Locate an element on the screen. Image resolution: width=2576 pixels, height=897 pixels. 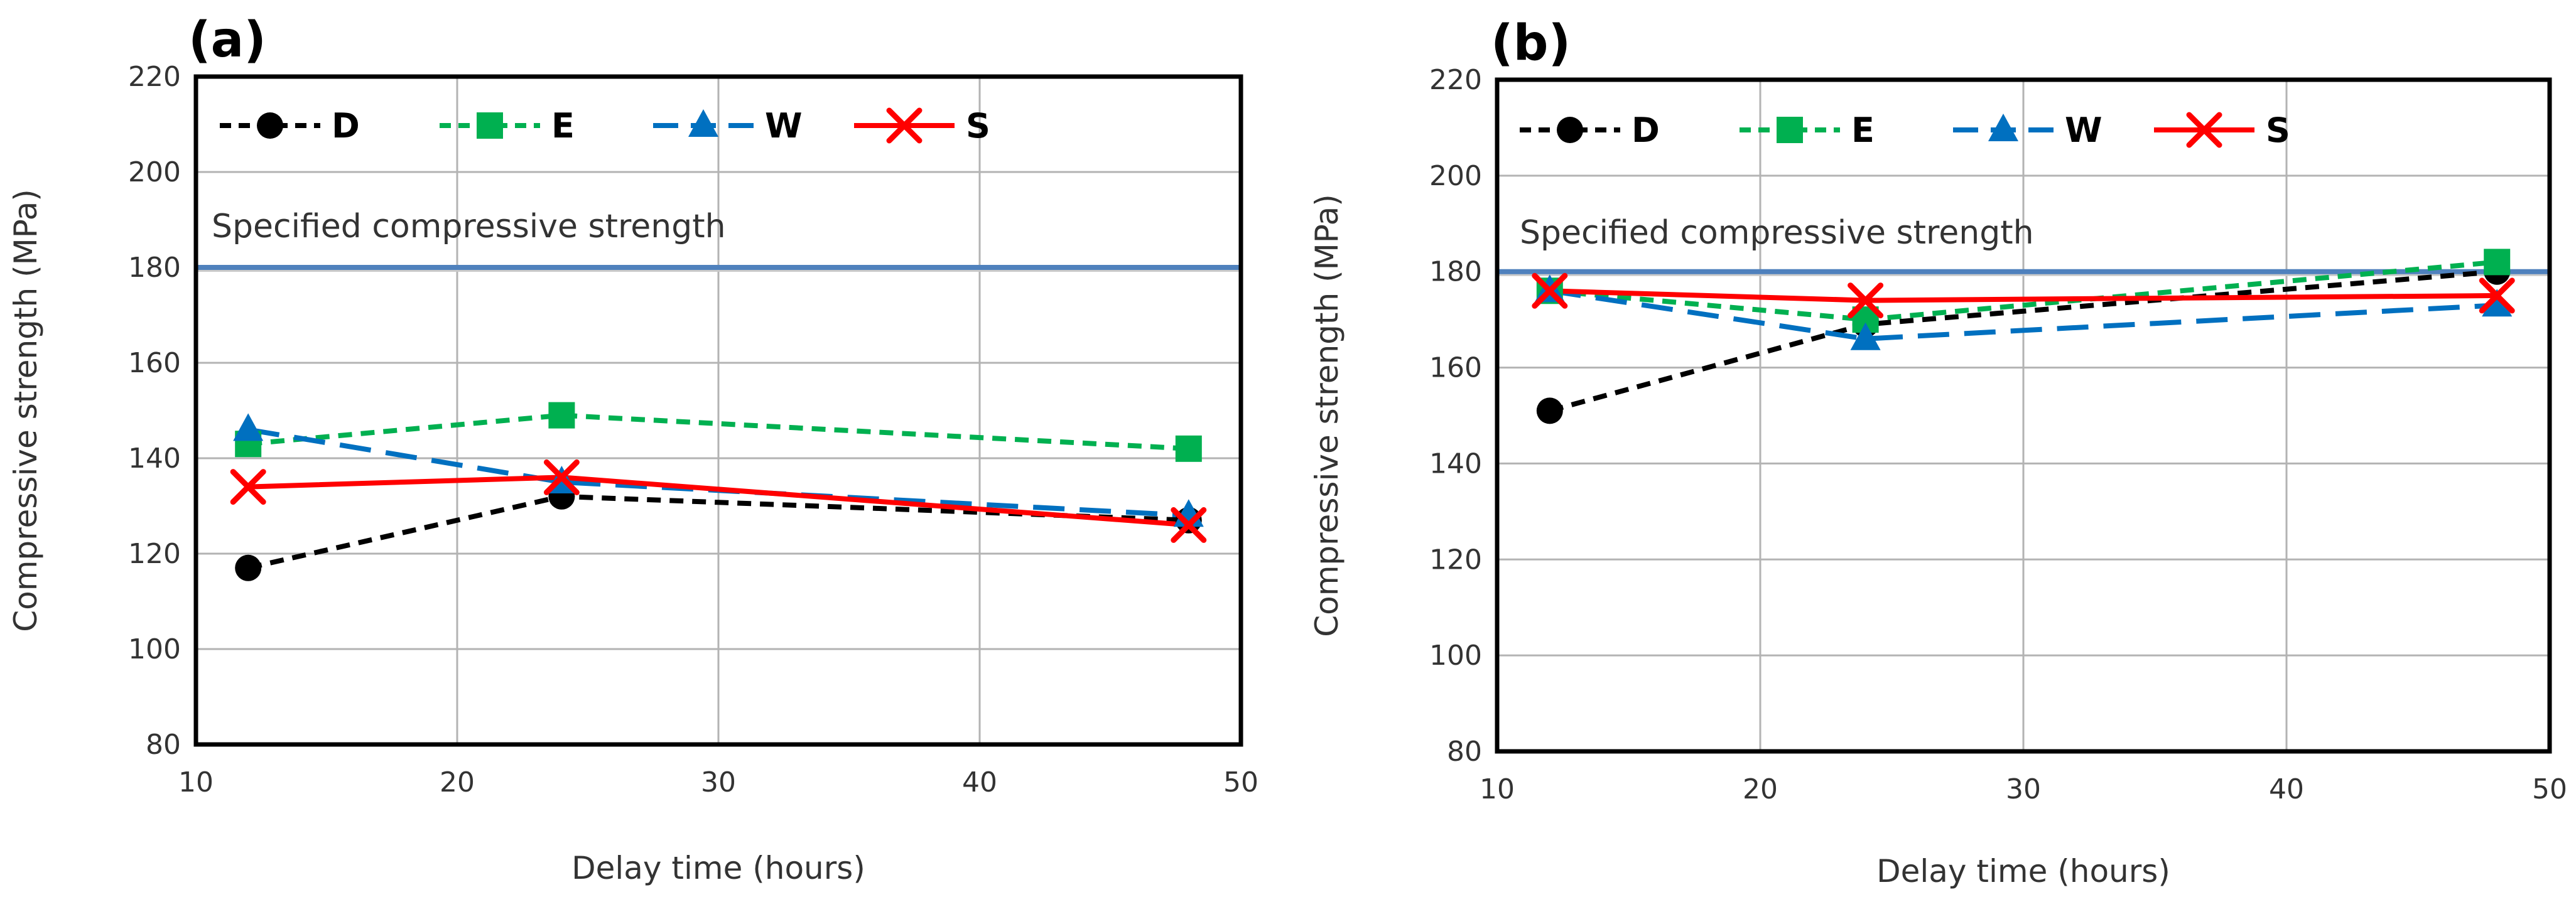
panel-label: (b) is located at coordinates (1531, 43).